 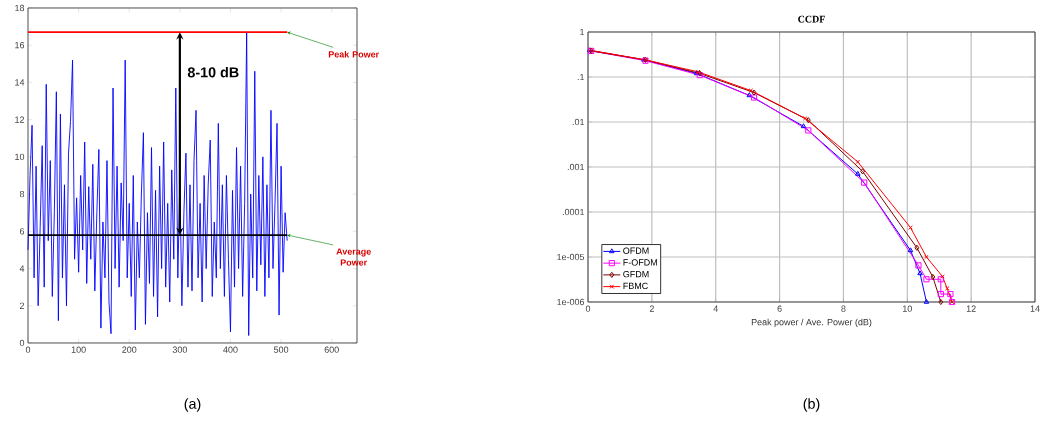 I want to click on text: Peak Power, so click(x=353, y=54).